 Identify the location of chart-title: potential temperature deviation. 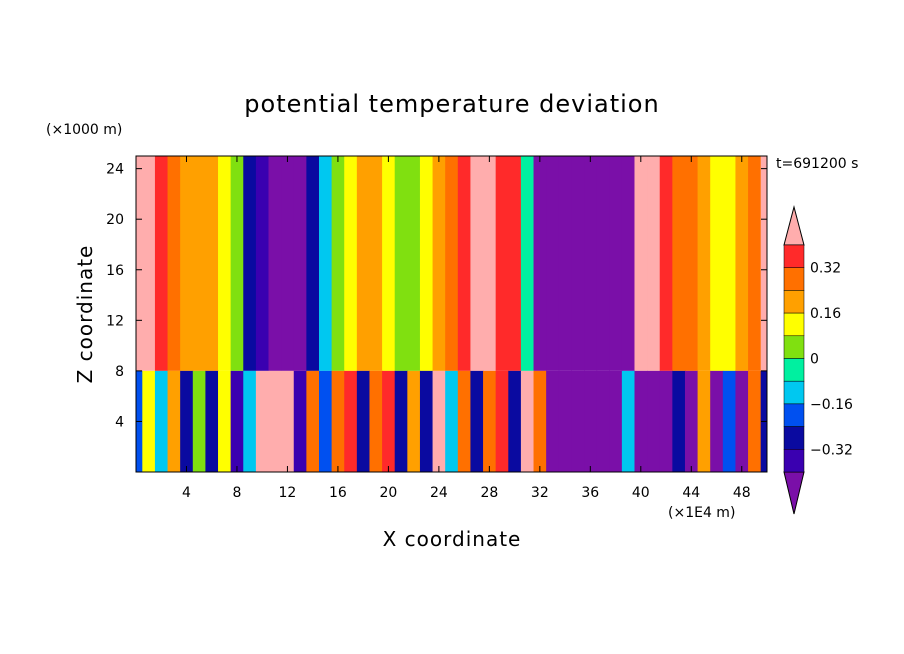
(451, 104).